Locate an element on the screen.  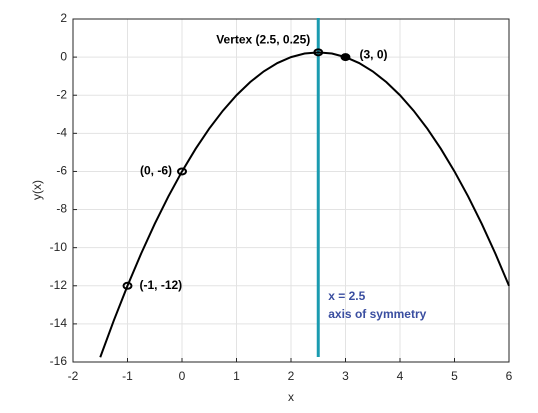
y-tick-label: -12 is located at coordinates (59, 285).